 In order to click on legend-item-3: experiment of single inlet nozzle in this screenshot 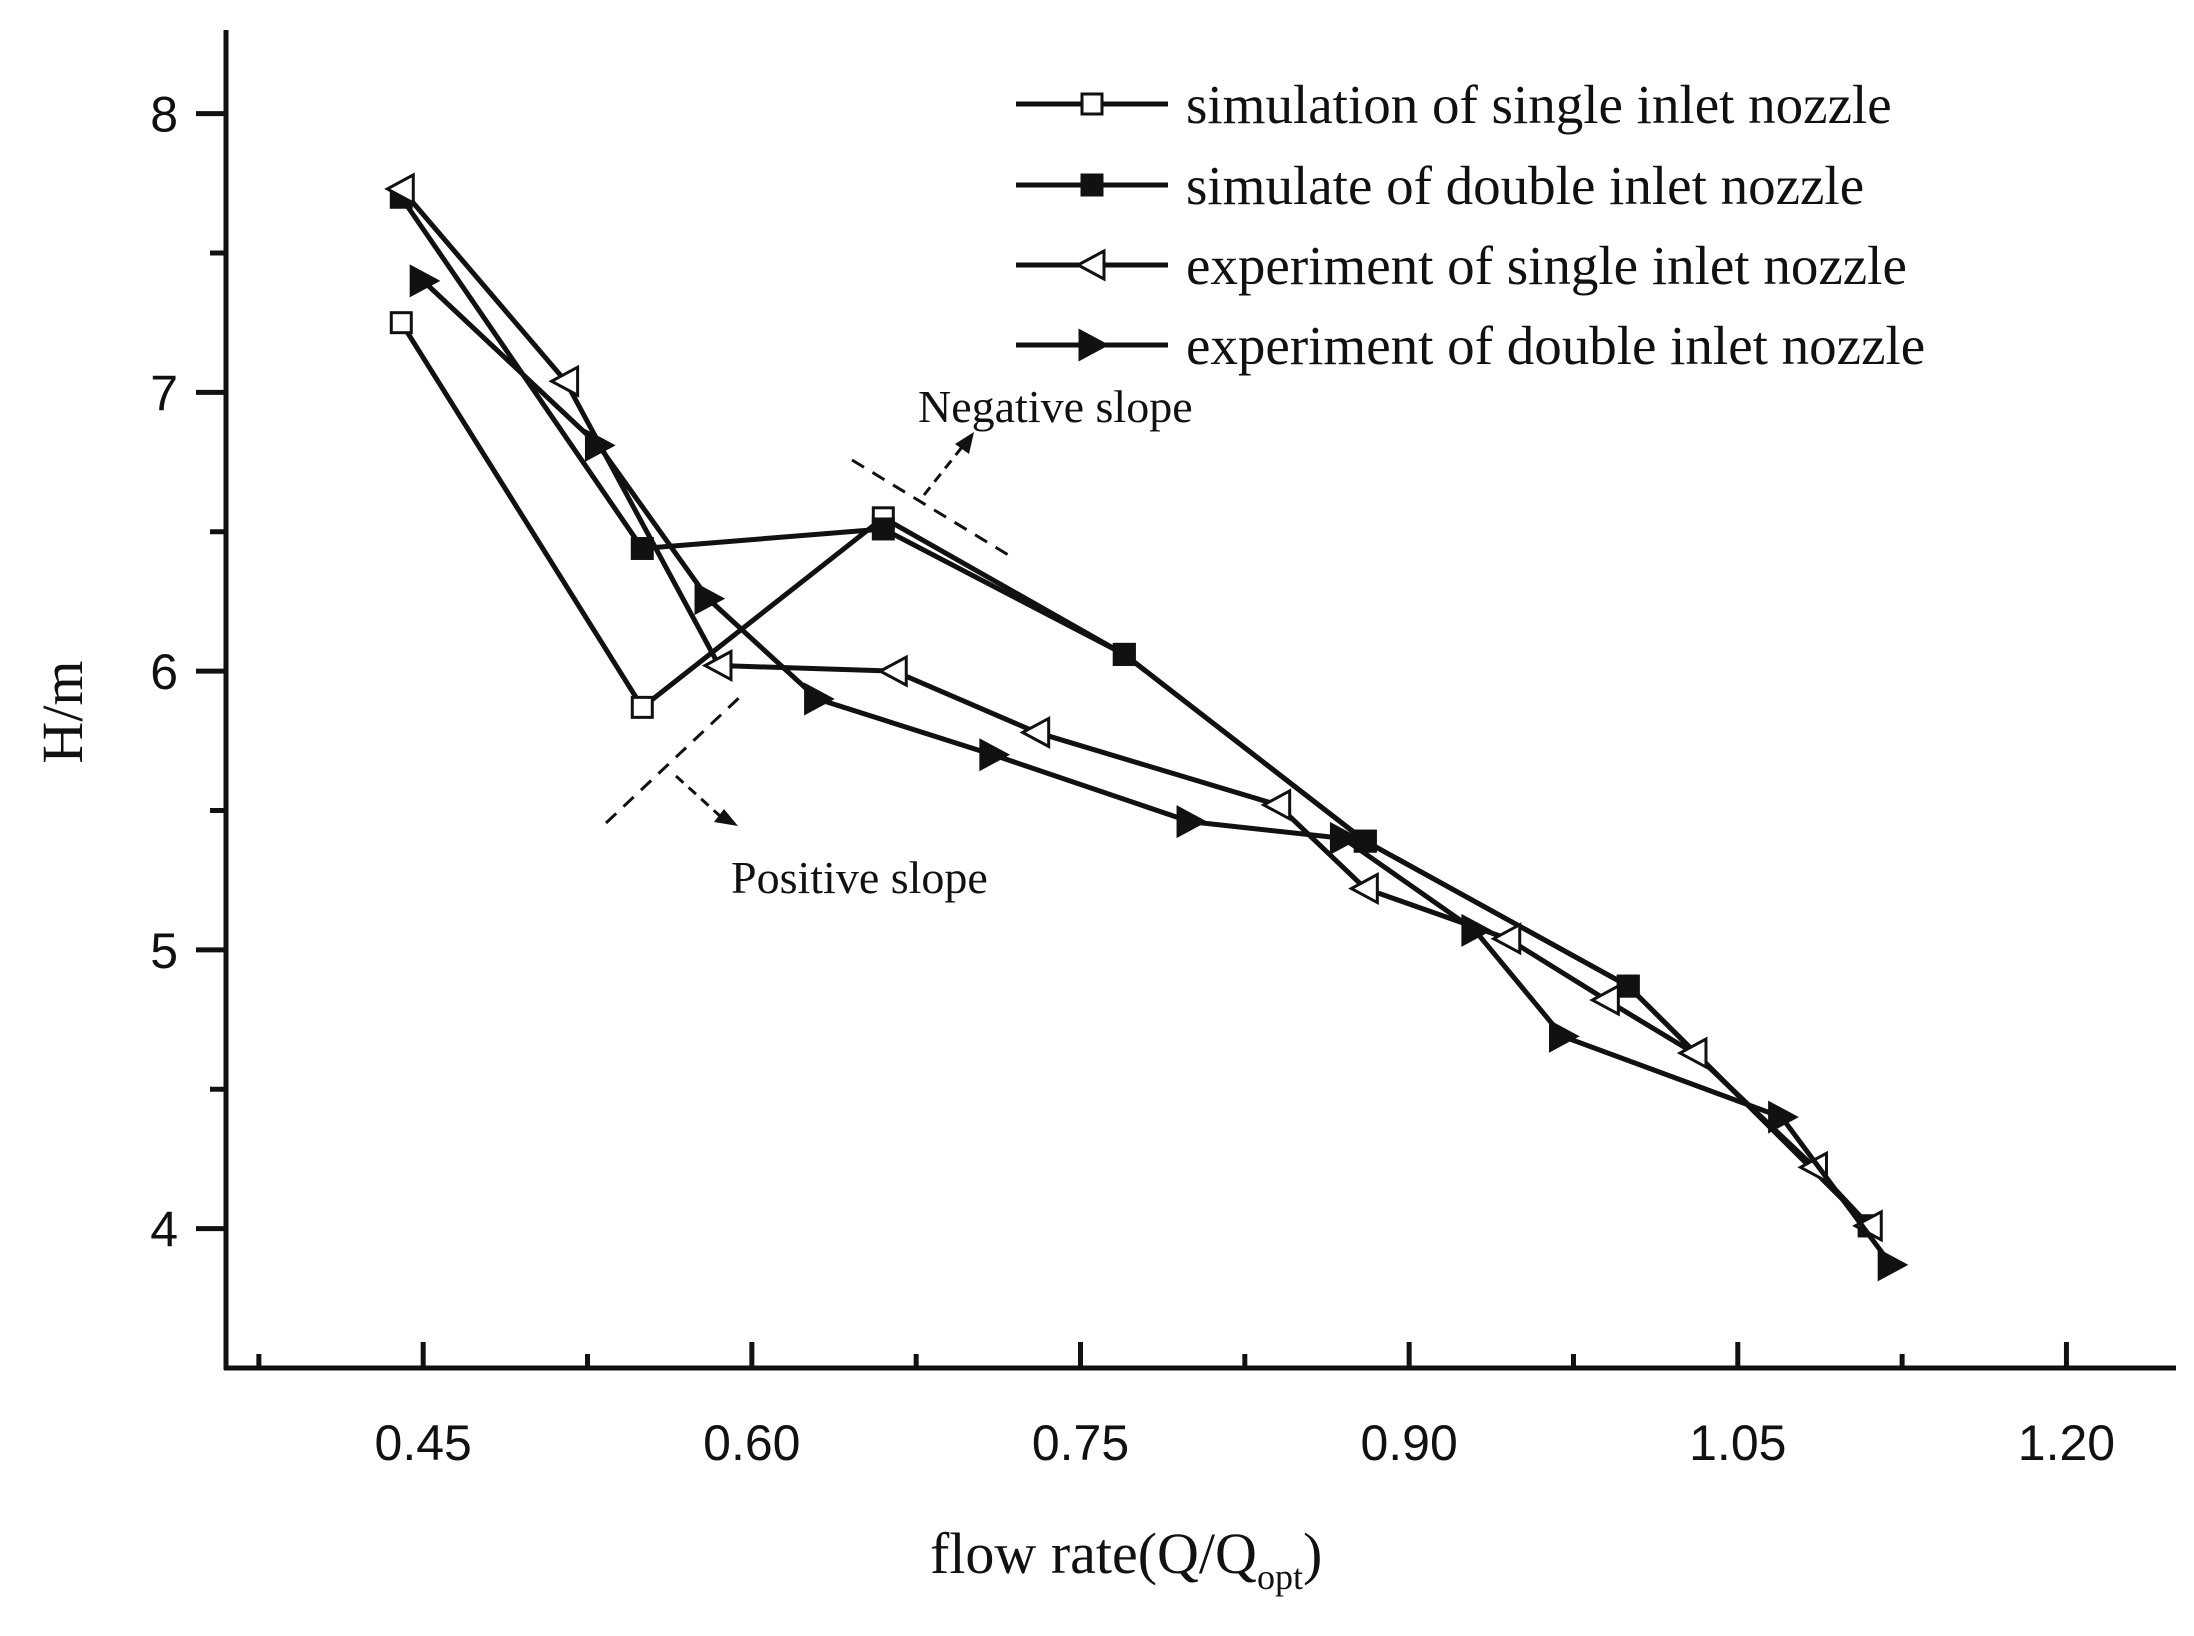, I will do `click(1461, 265)`.